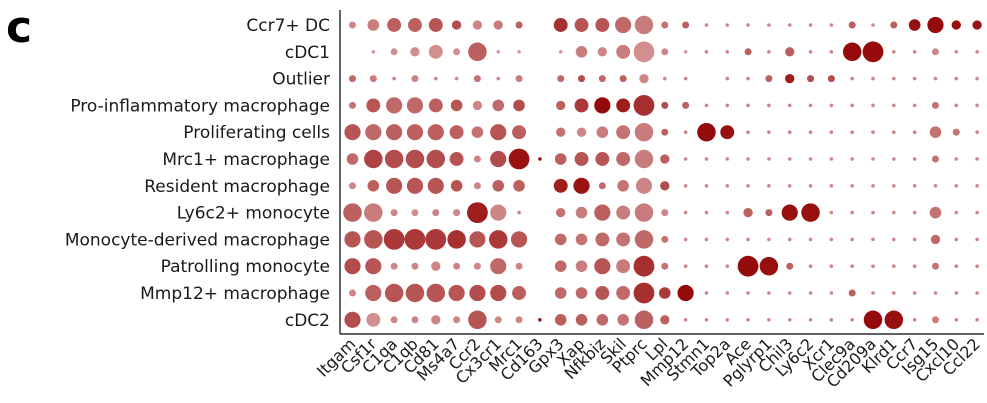 The image size is (987, 403). What do you see at coordinates (237, 187) in the screenshot?
I see `row-label: Resident macrophage` at bounding box center [237, 187].